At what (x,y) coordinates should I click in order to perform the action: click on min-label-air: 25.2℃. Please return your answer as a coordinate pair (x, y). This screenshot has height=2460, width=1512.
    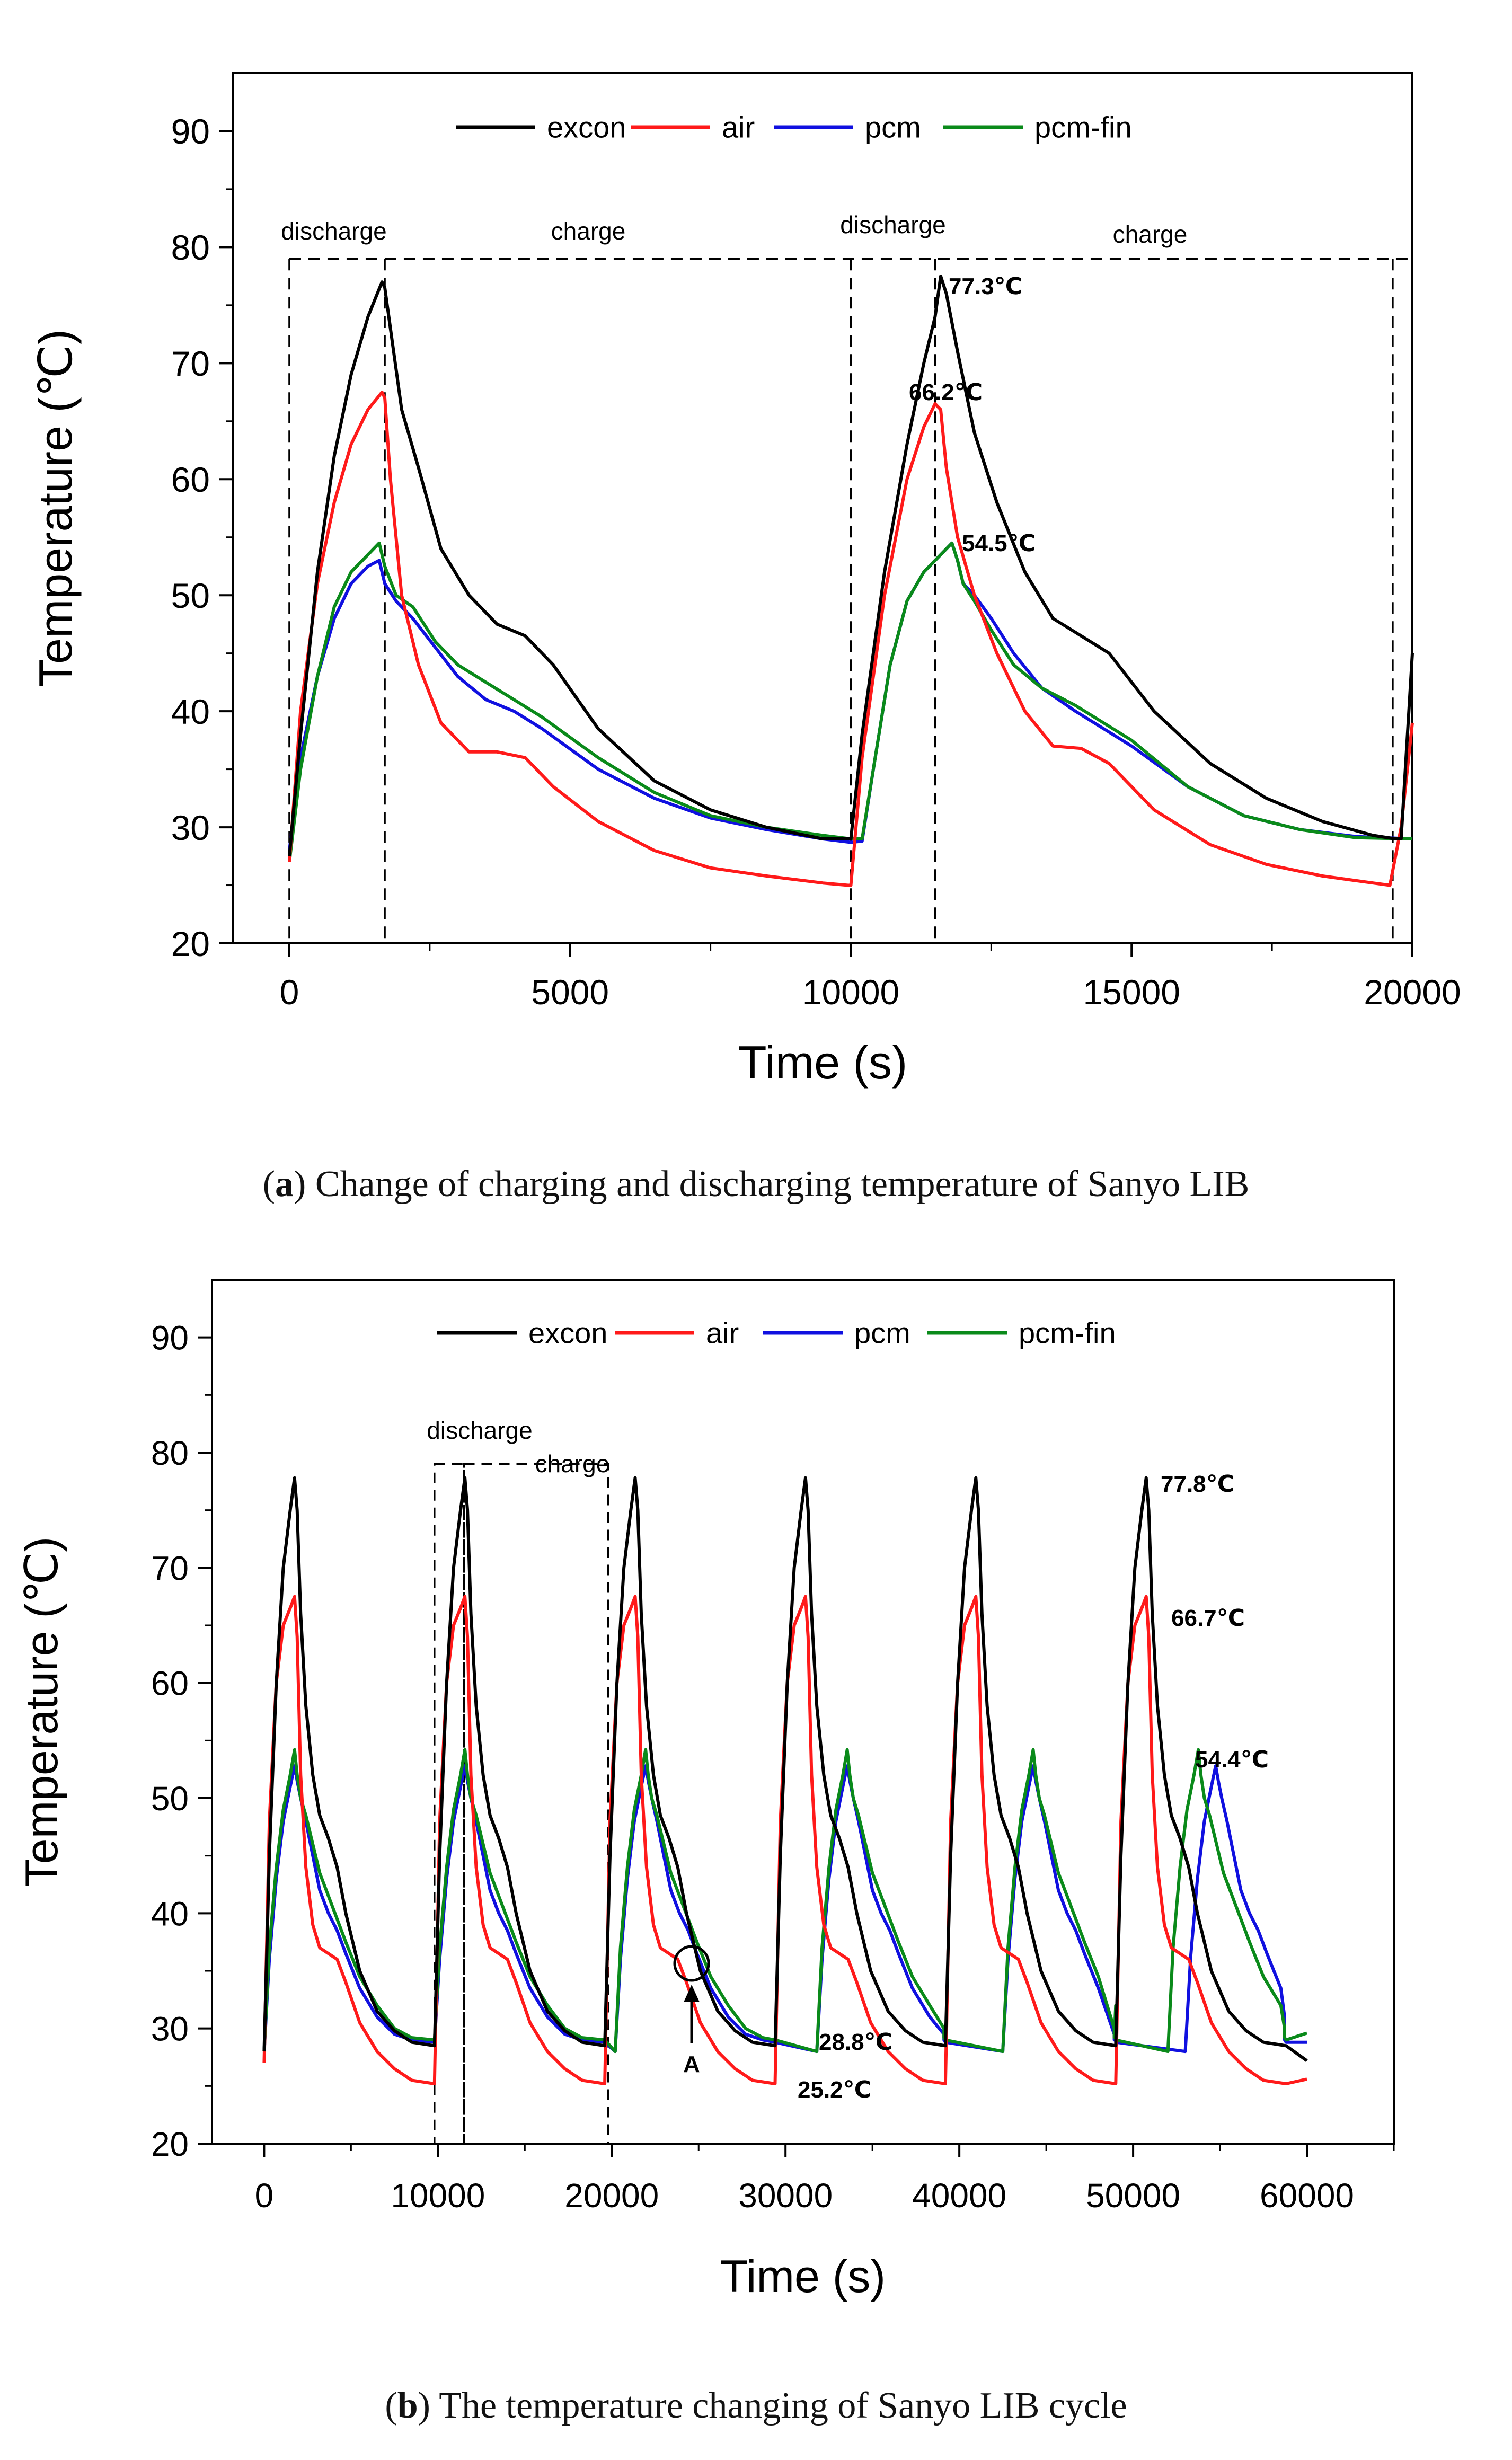
    Looking at the image, I should click on (835, 2090).